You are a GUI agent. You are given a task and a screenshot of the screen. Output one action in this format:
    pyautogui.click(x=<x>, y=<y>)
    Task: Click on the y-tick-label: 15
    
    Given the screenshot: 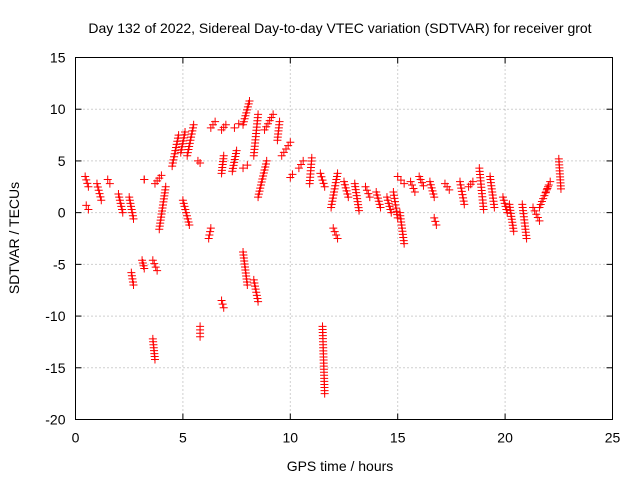 What is the action you would take?
    pyautogui.click(x=58, y=58)
    